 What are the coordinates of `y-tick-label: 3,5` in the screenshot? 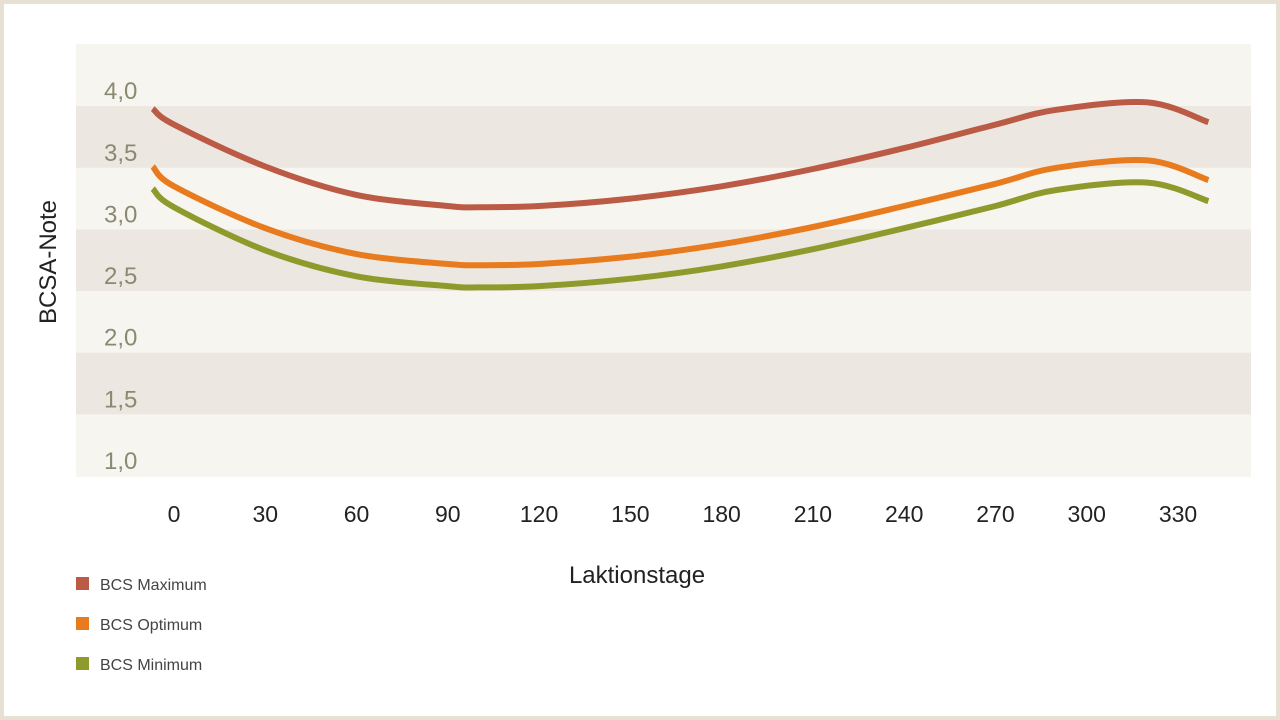 It's located at (120, 153).